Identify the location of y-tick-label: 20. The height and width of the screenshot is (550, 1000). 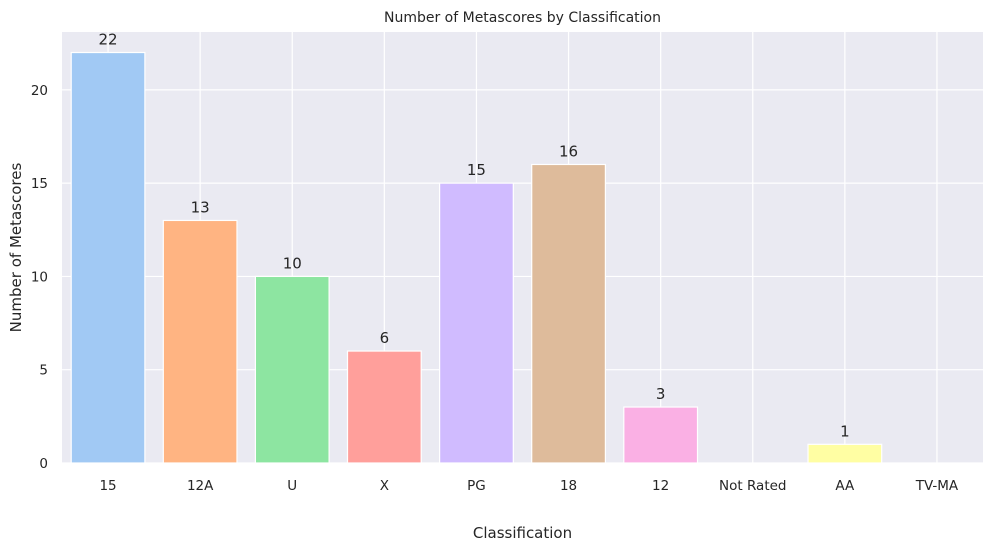
(39, 91).